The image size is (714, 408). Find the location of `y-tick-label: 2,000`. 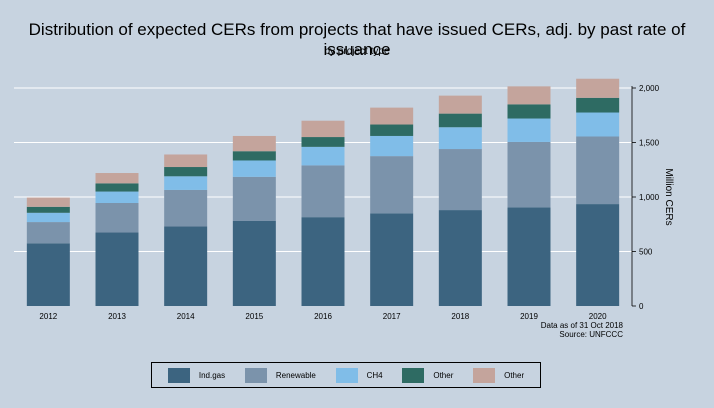

y-tick-label: 2,000 is located at coordinates (649, 88).